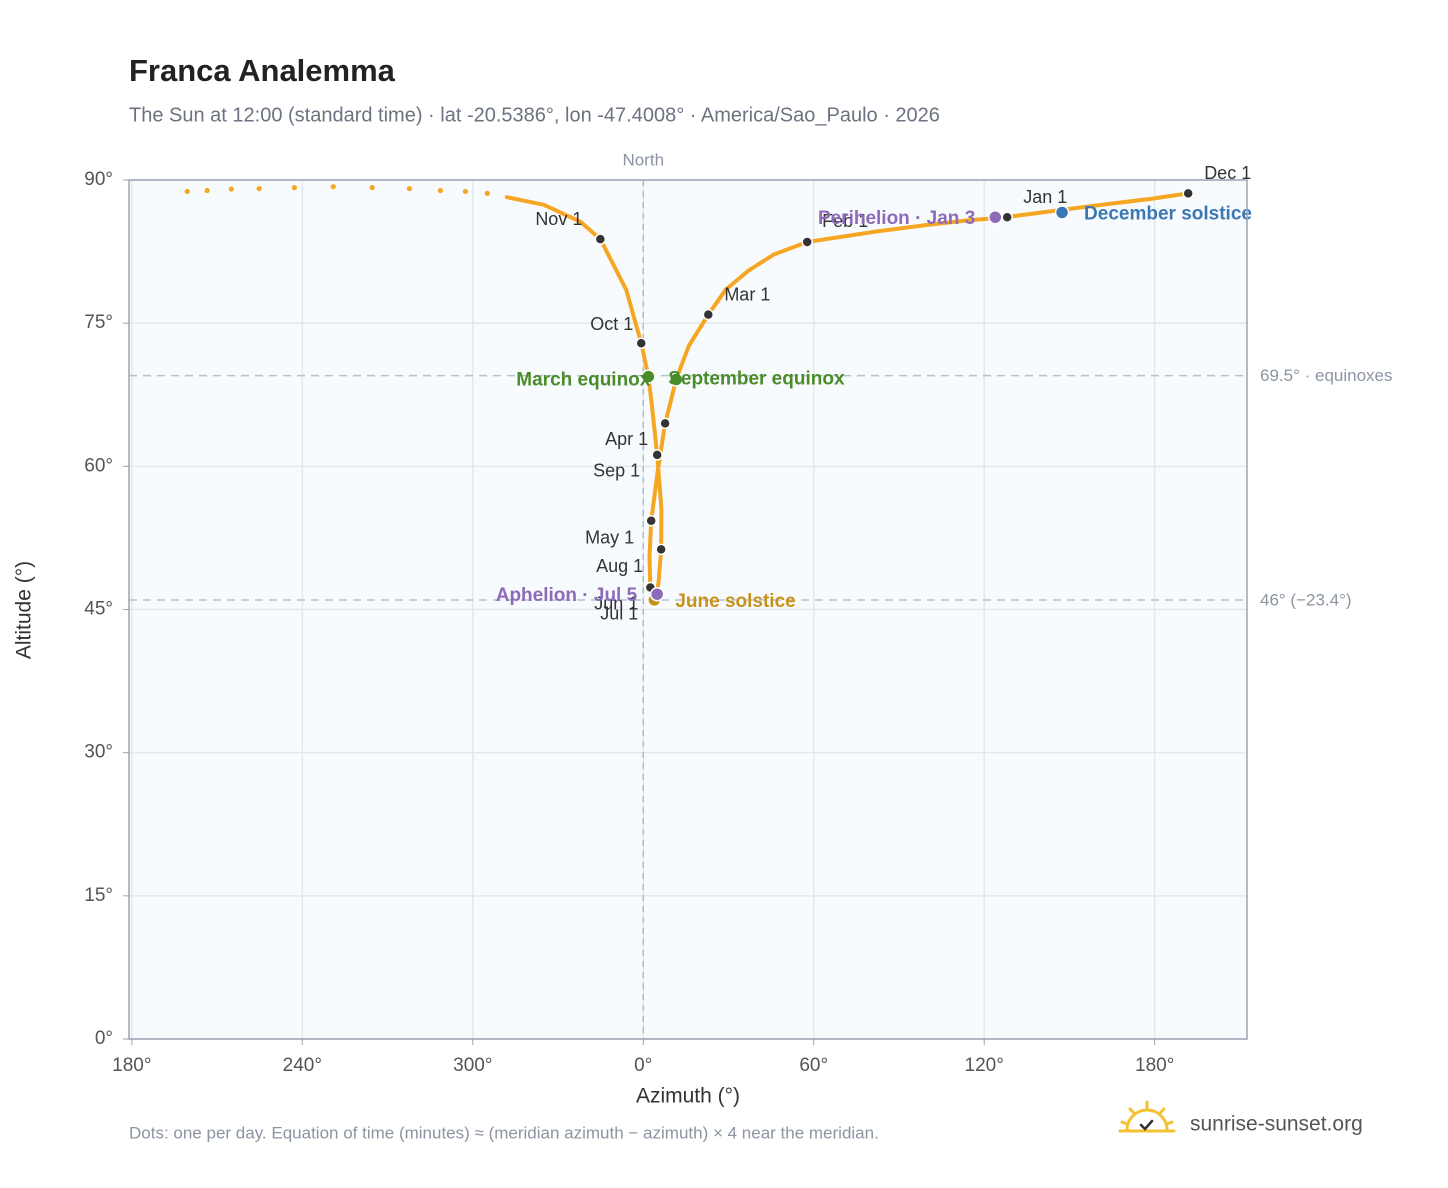  What do you see at coordinates (262, 70) in the screenshot?
I see `chart-title: Franca Analemma` at bounding box center [262, 70].